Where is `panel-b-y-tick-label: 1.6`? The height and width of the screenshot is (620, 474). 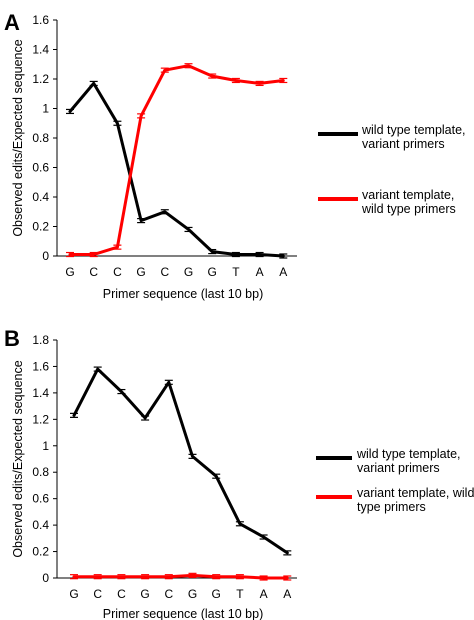 panel-b-y-tick-label: 1.6 is located at coordinates (40, 366).